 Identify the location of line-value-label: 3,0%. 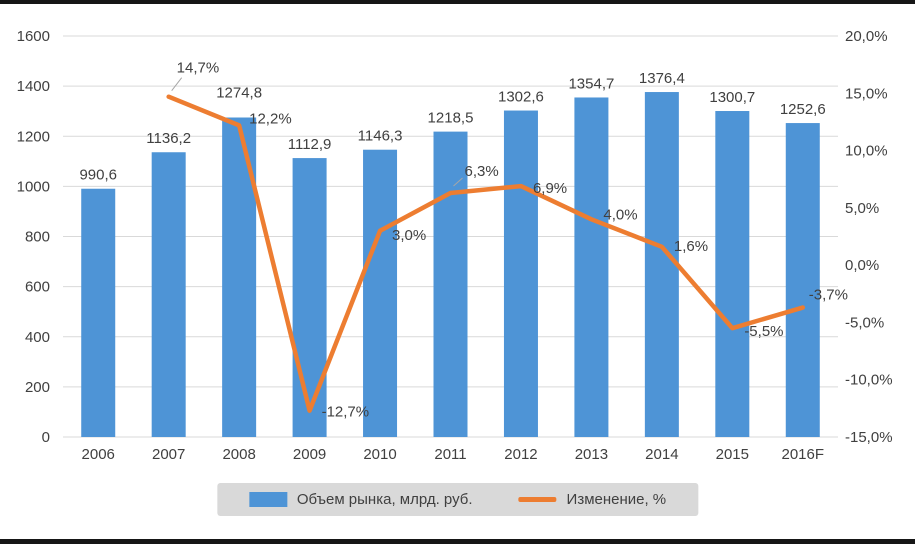
(409, 235).